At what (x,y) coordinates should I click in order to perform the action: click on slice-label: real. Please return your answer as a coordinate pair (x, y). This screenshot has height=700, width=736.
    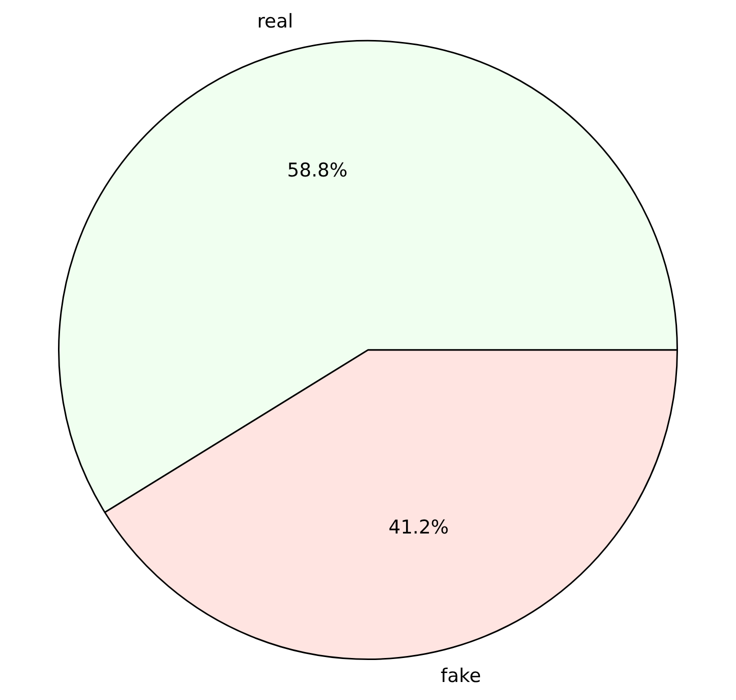
    Looking at the image, I should click on (275, 21).